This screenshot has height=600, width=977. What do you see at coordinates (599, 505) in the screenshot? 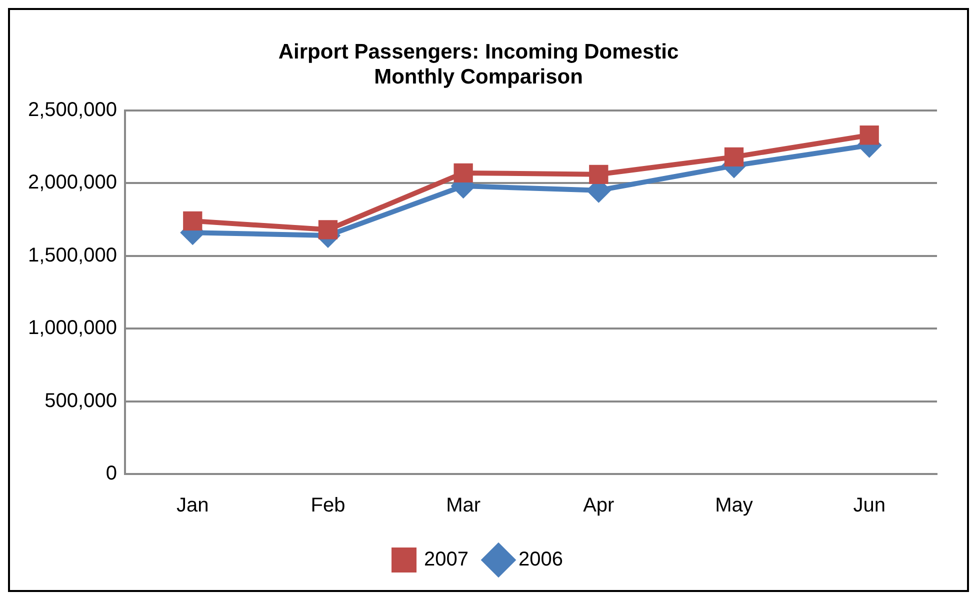
I see `x-tick-label: Apr` at bounding box center [599, 505].